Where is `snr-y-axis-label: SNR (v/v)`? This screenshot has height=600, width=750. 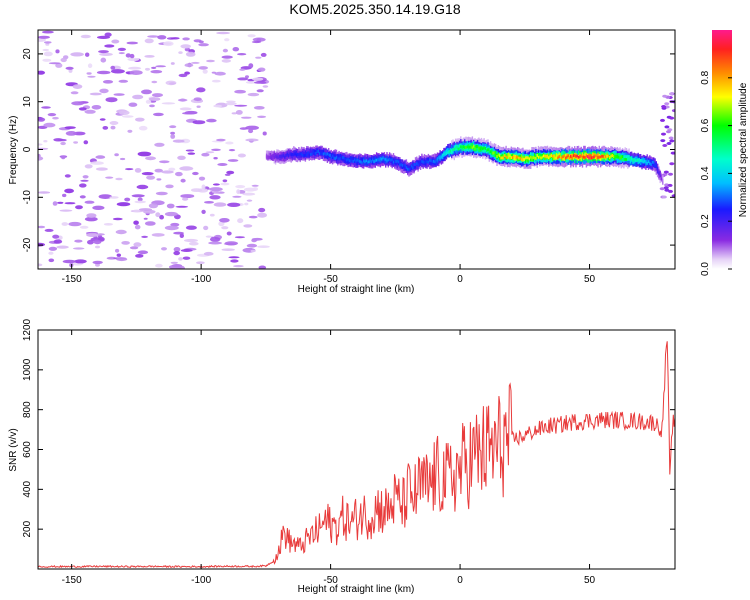 snr-y-axis-label: SNR (v/v) is located at coordinates (13, 449).